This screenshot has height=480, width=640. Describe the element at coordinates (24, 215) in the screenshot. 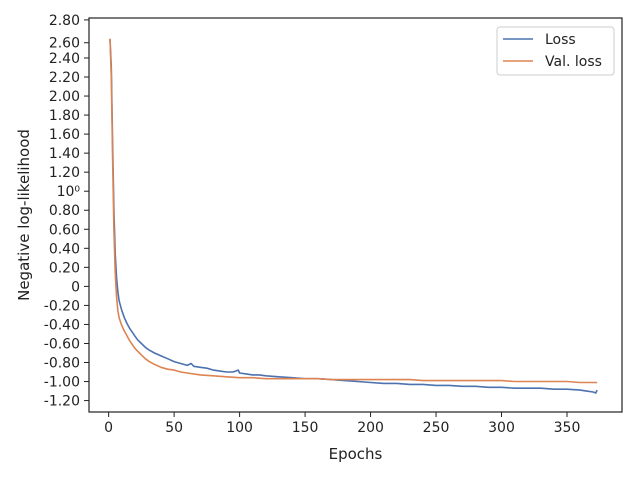

I see `y-axis-label: Negative log-likelihood` at that location.